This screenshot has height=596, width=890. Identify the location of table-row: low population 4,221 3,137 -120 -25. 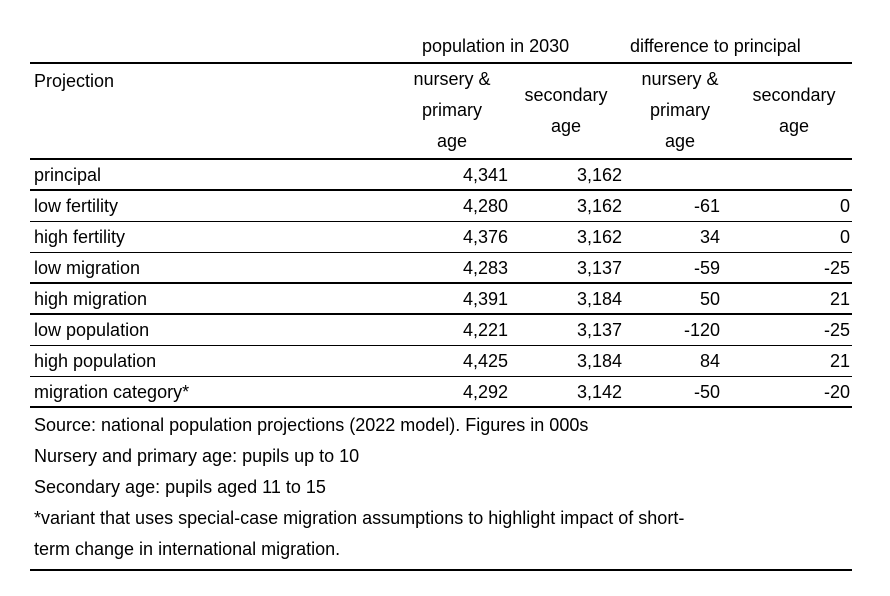
(441, 330).